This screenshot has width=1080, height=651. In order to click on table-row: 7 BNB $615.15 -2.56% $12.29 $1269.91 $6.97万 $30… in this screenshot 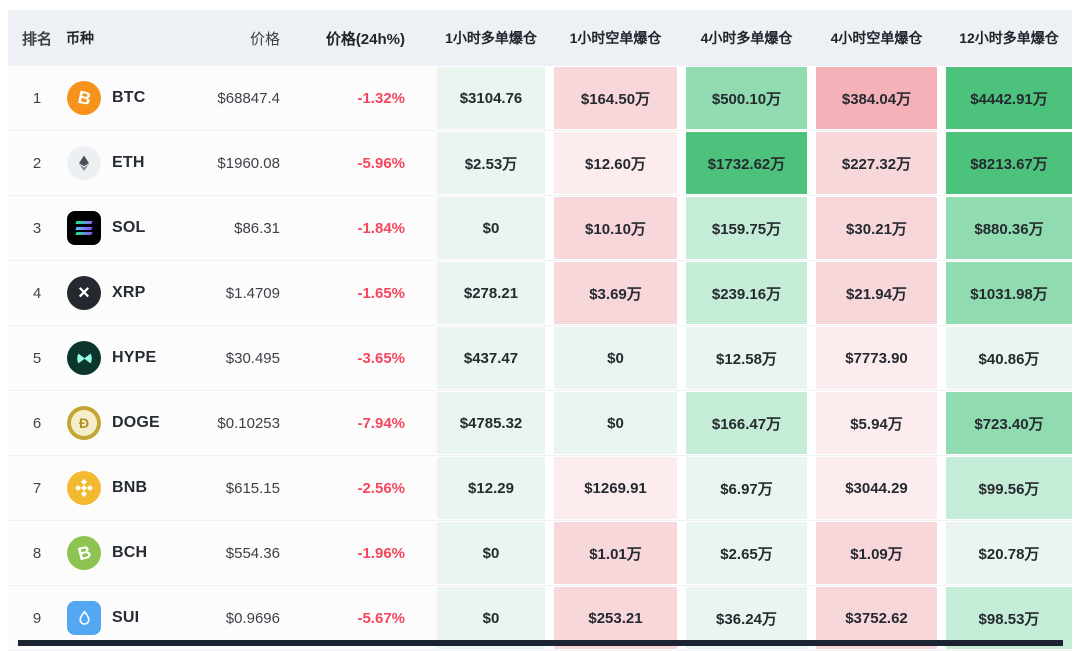, I will do `click(540, 488)`.